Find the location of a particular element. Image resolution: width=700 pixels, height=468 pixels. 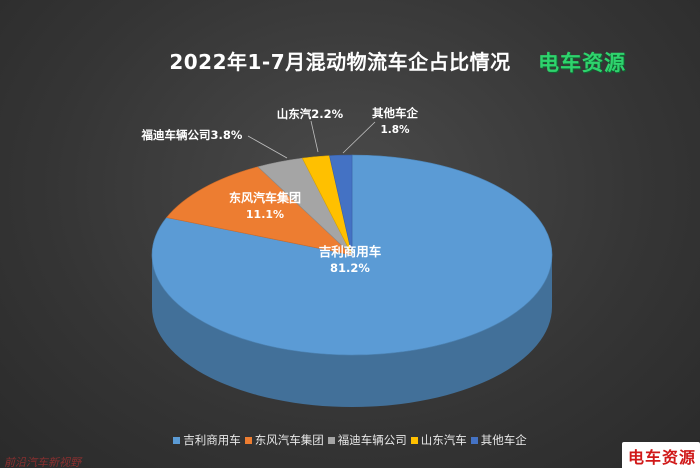

chart-title: 2022年1-7月混动物流车企占比情况 is located at coordinates (340, 62).